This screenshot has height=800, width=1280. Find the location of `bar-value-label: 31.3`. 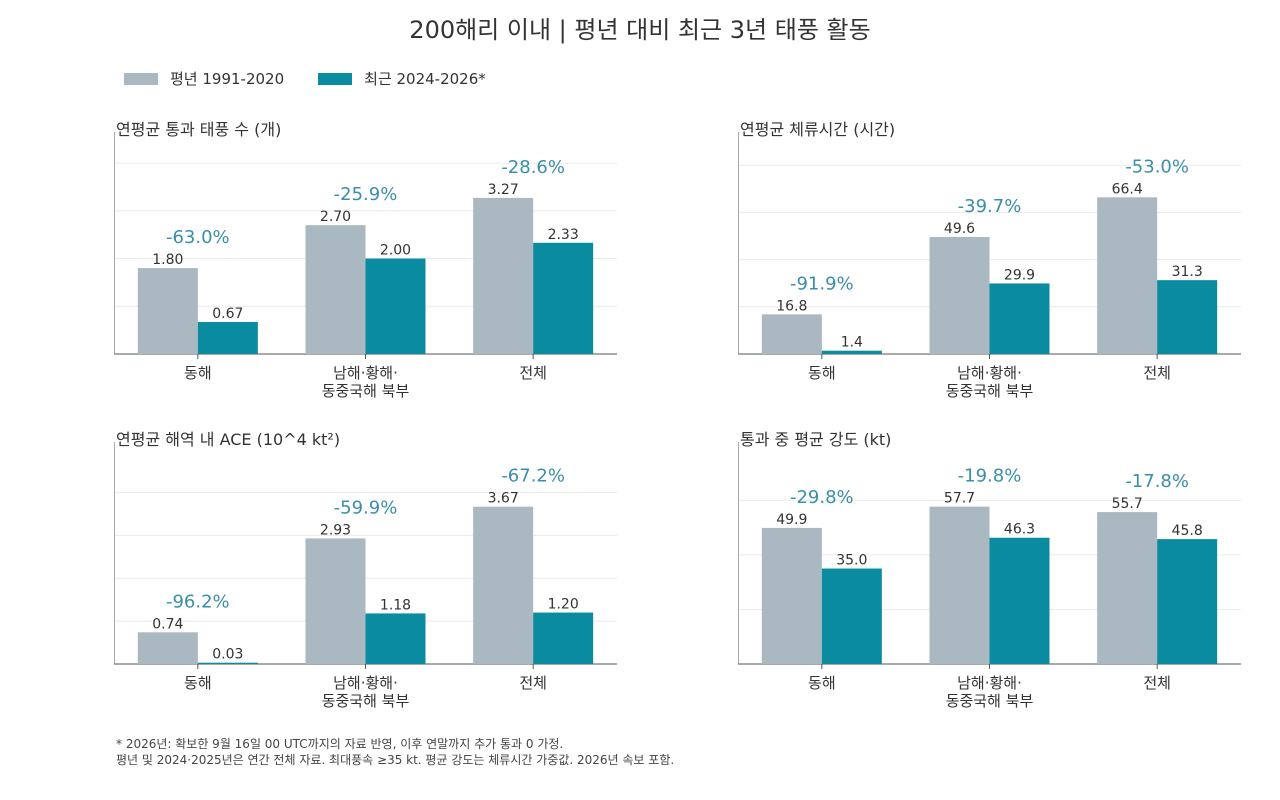

bar-value-label: 31.3 is located at coordinates (1187, 272).